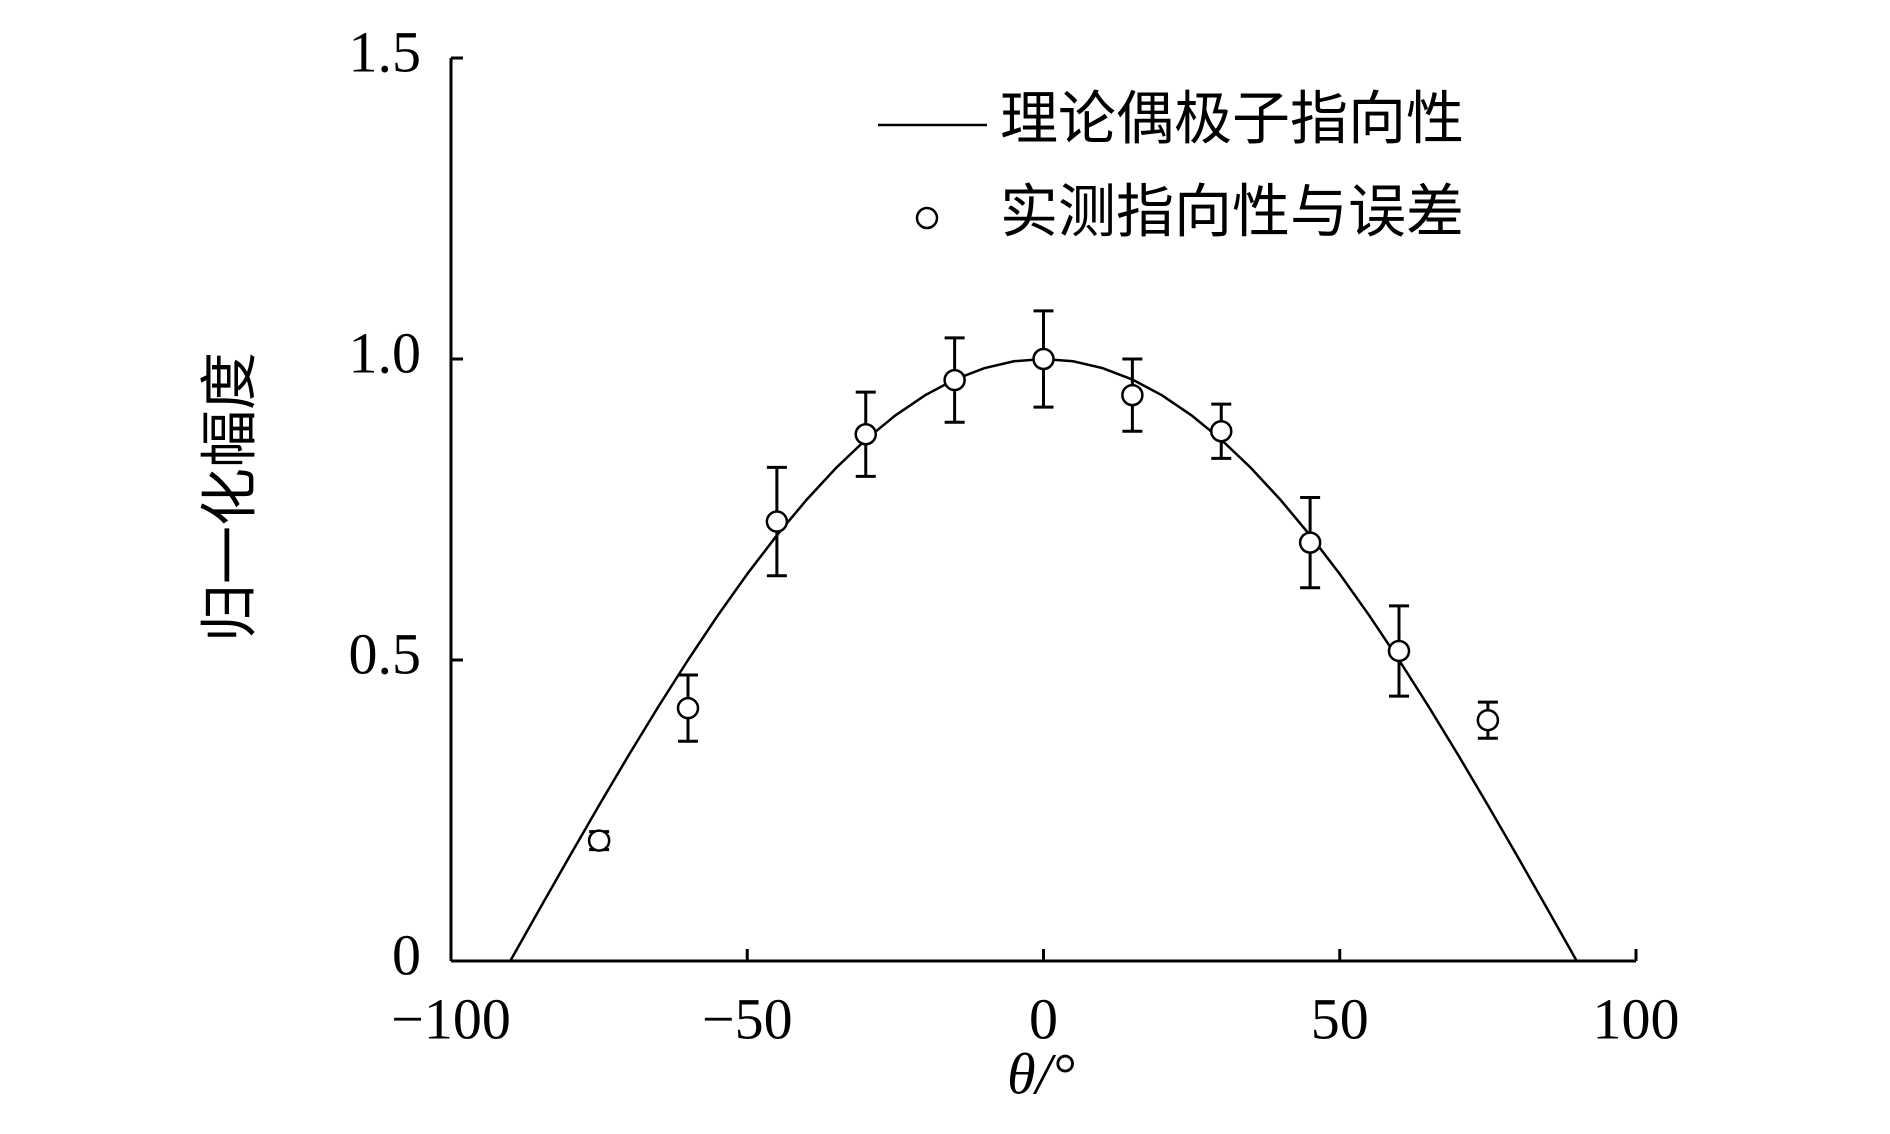  Describe the element at coordinates (451, 1018) in the screenshot. I see `x-tick-label: −100` at that location.